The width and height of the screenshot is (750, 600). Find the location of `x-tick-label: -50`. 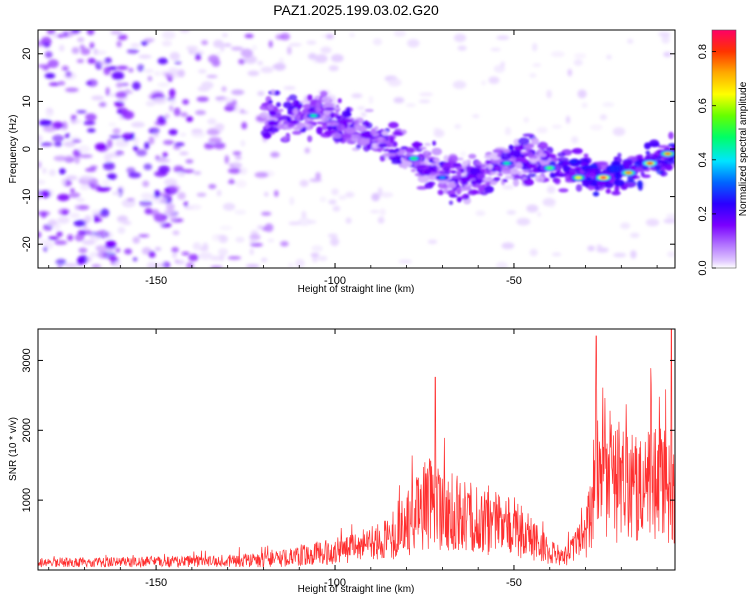

x-tick-label: -50 is located at coordinates (514, 583).